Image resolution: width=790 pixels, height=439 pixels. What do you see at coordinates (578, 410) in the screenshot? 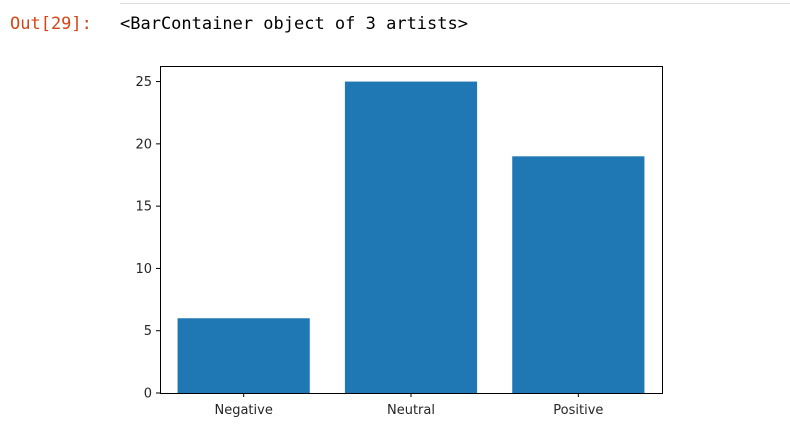
I see `x-tick-label: Positive` at bounding box center [578, 410].